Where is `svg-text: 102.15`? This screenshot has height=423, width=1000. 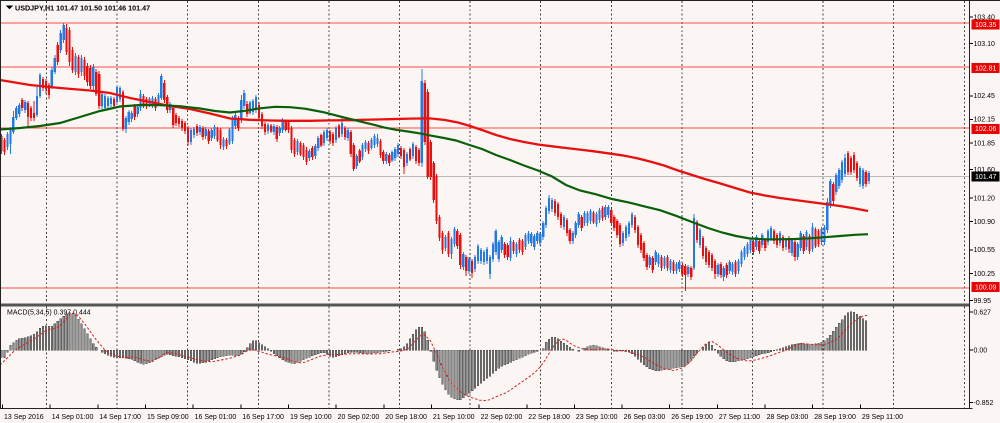
svg-text: 102.15 is located at coordinates (985, 120).